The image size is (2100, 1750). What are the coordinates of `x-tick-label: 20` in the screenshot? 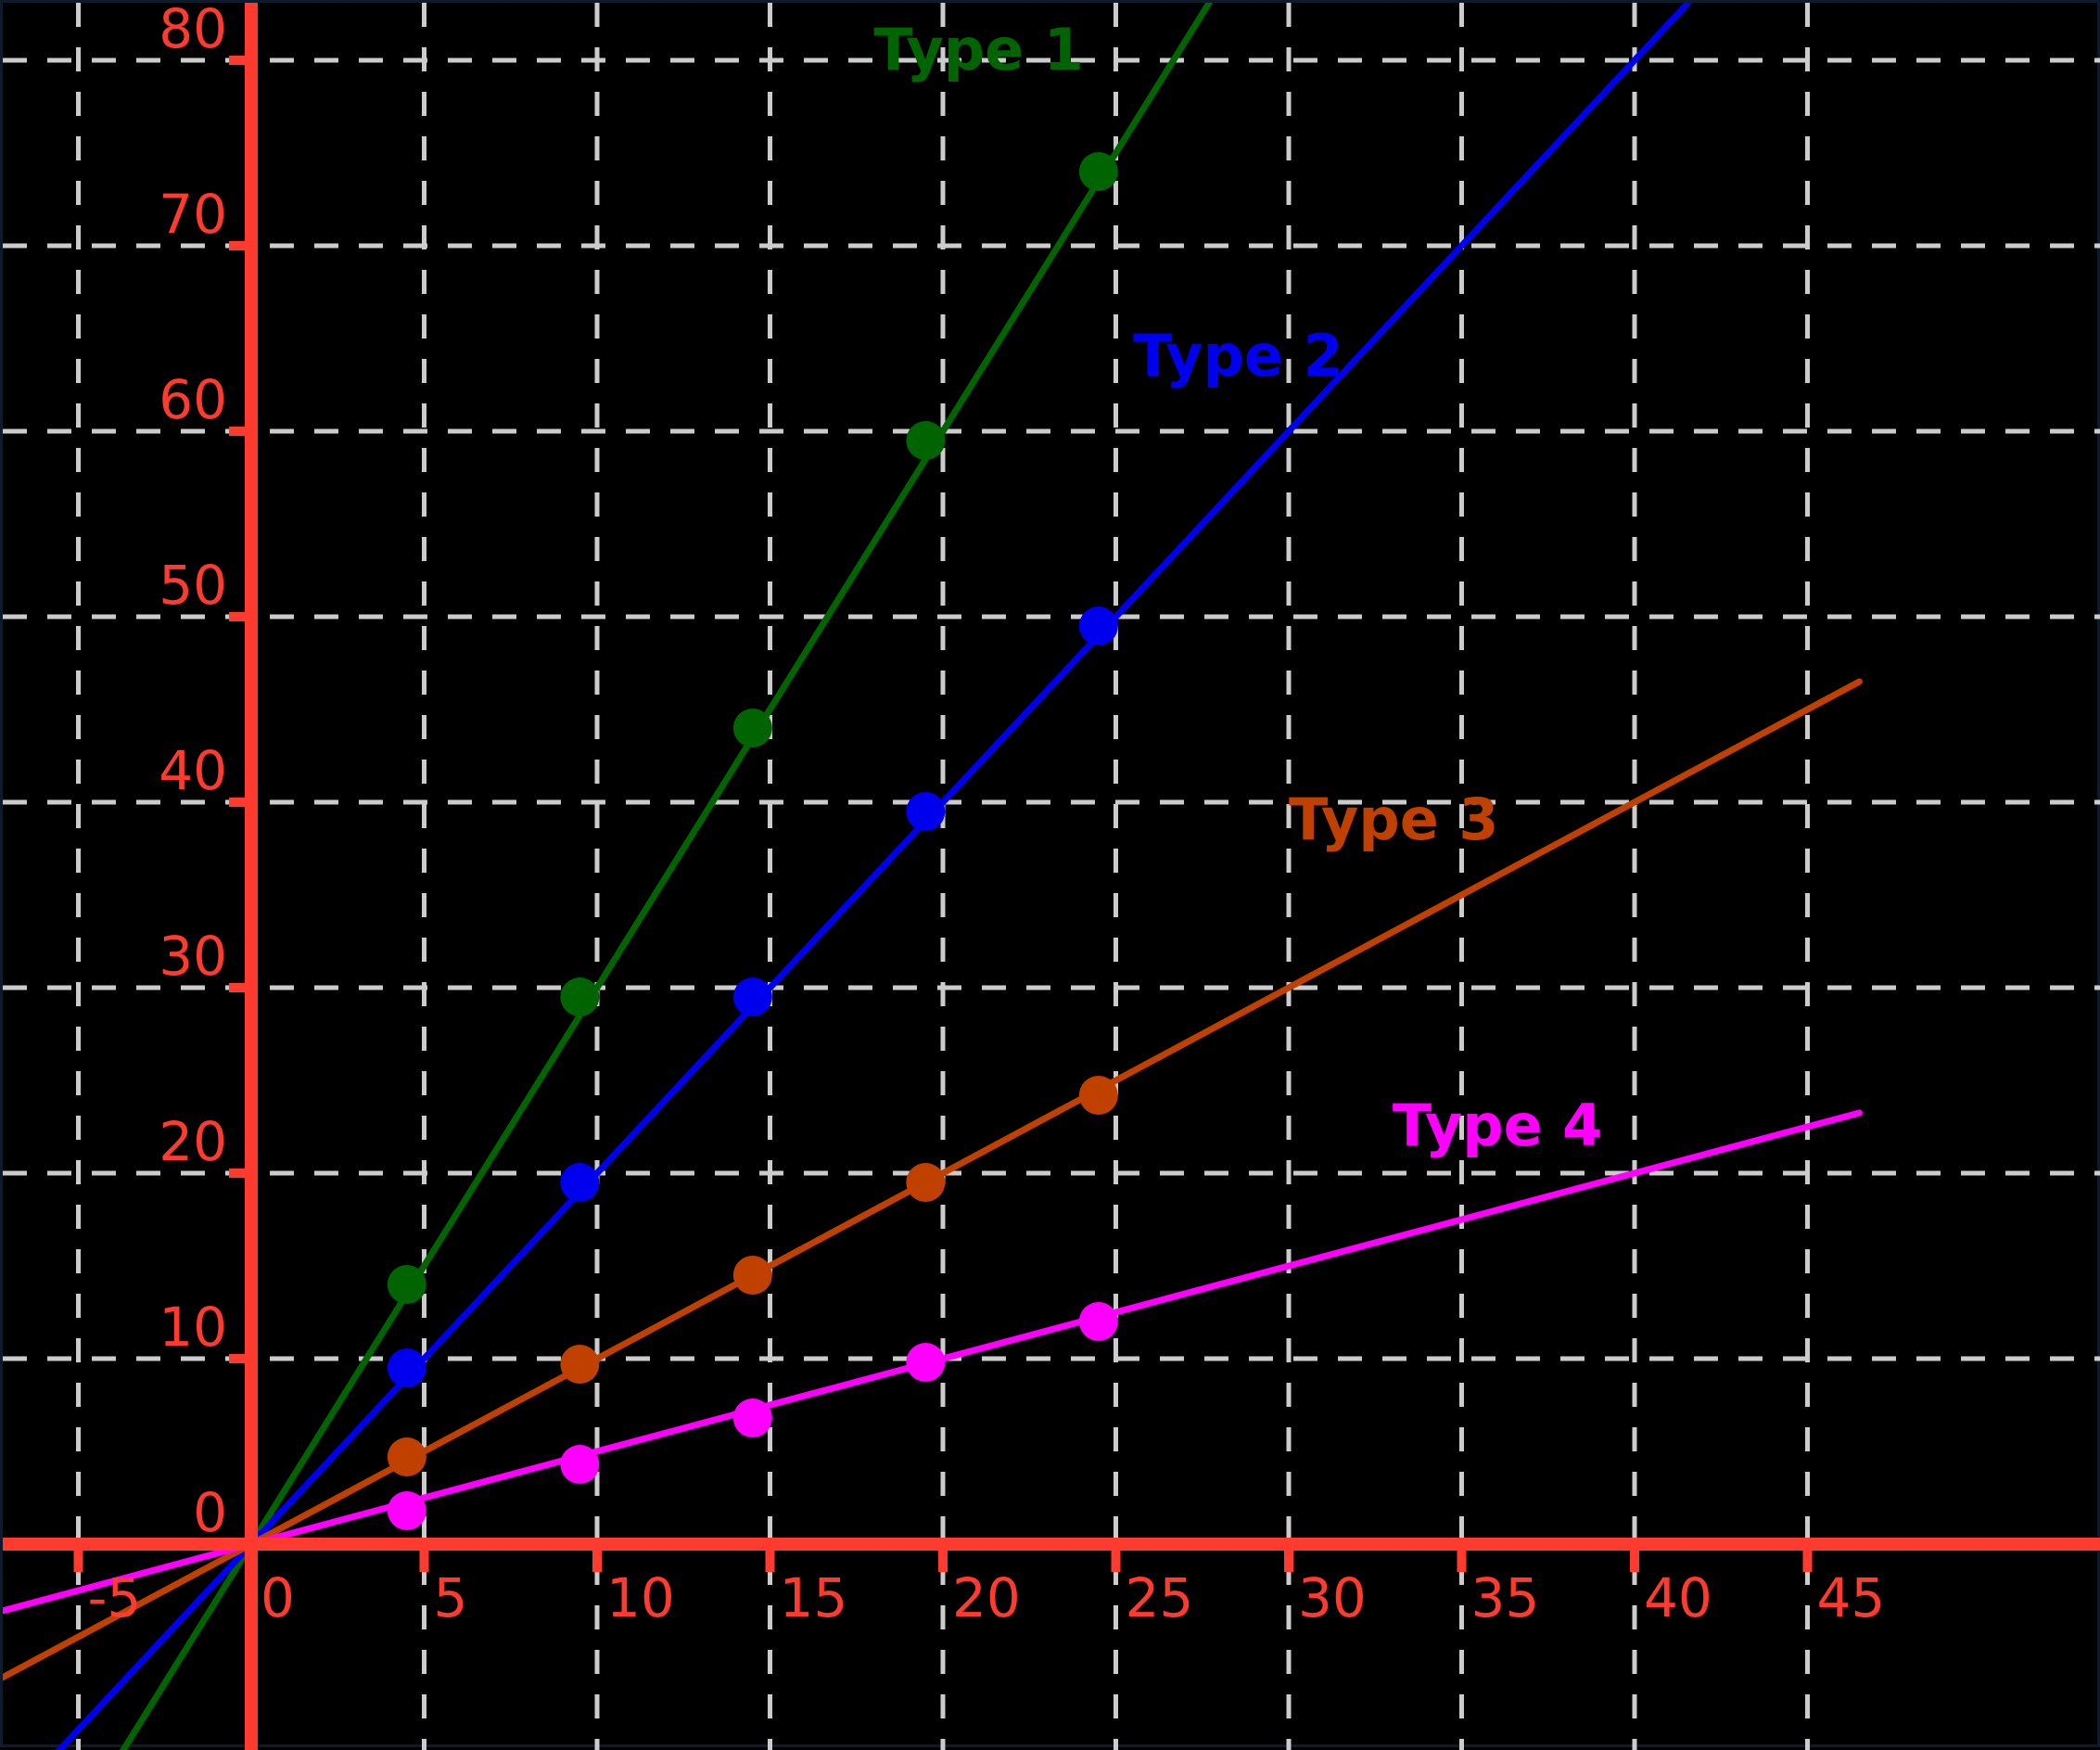 It's located at (986, 1597).